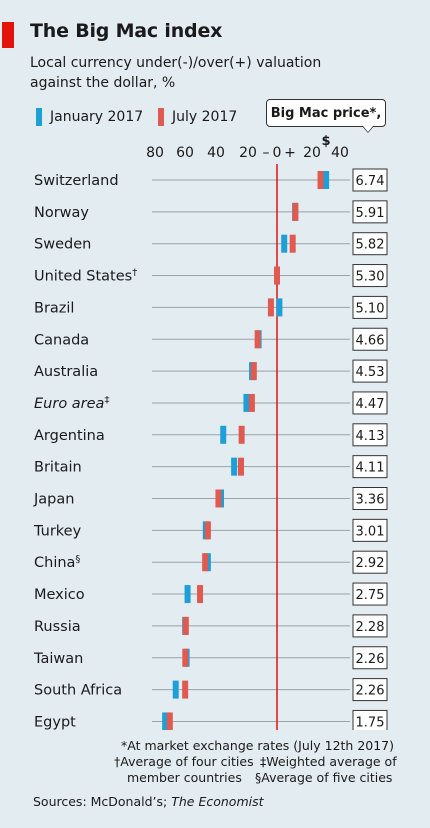  Describe the element at coordinates (277, 153) in the screenshot. I see `axis-tick-label: 0` at that location.